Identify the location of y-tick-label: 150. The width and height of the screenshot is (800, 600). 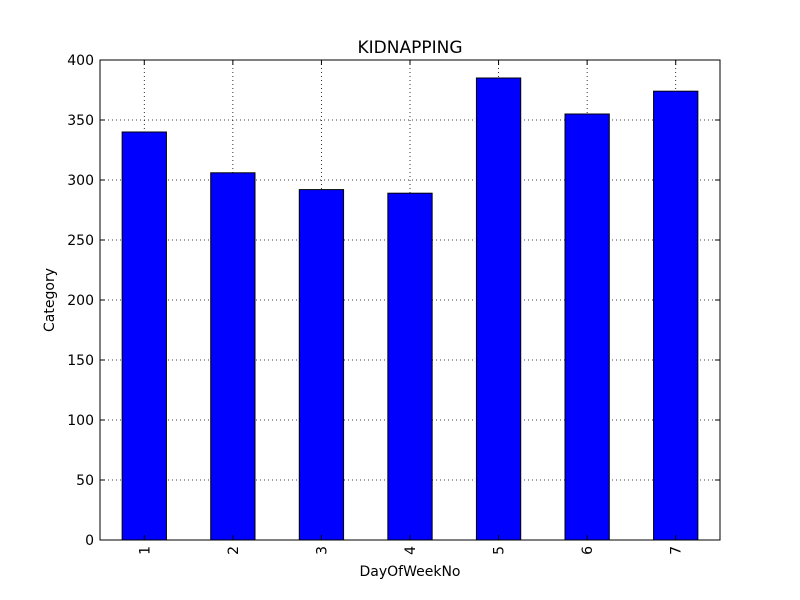
(80, 361).